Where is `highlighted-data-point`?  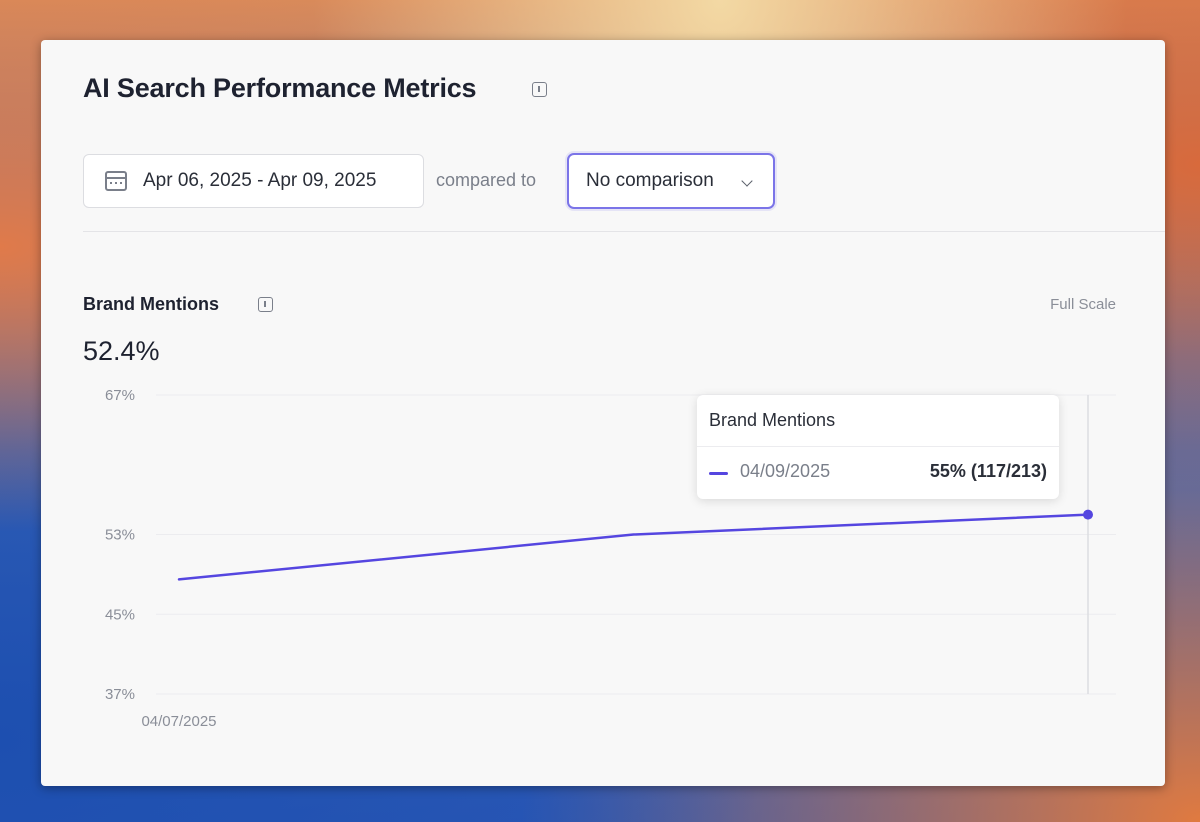
highlighted-data-point is located at coordinates (1088, 514).